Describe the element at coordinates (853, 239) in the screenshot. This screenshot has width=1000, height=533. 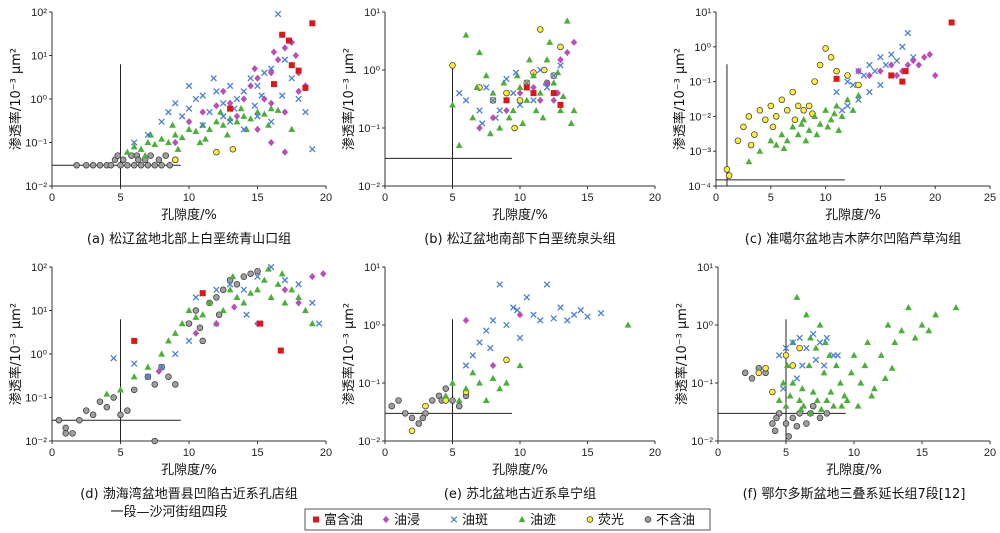
I see `panel-caption: (c) 准噶尔盆地吉木萨尔凹陷芦草沟组` at that location.